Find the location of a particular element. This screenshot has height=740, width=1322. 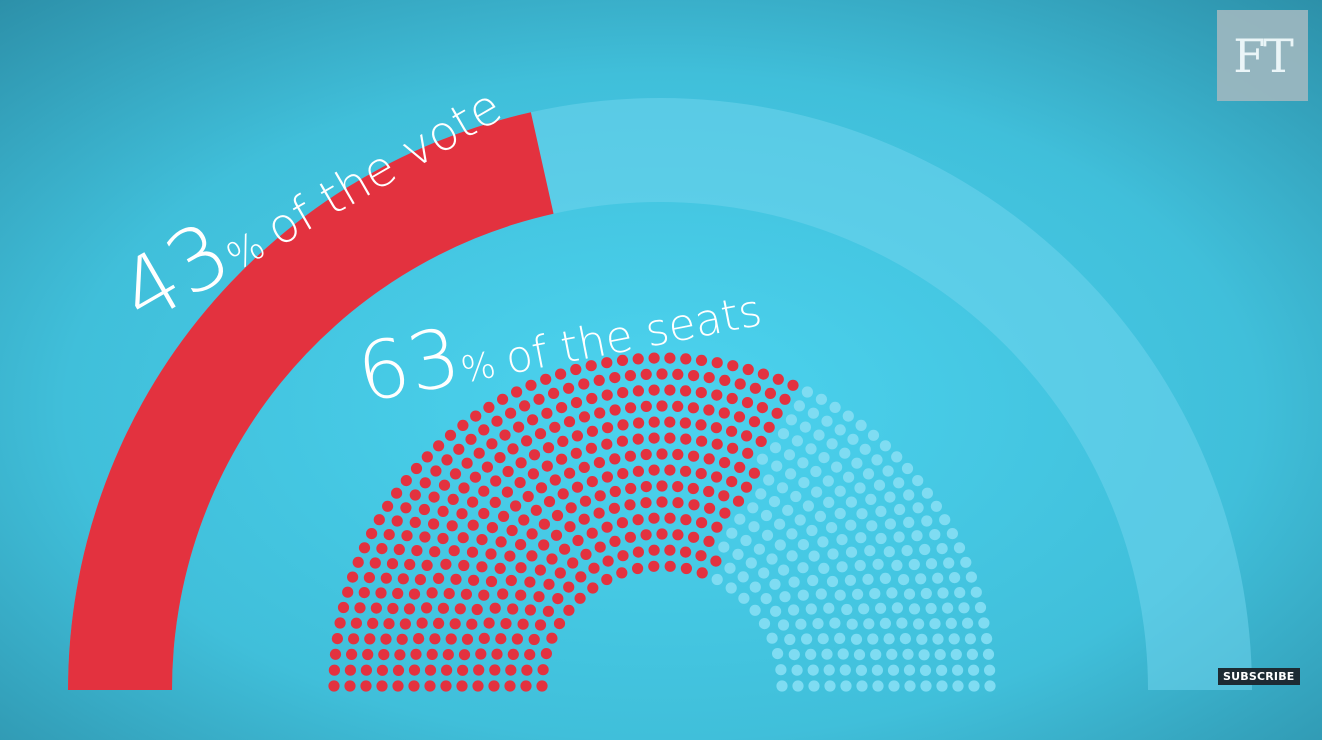

ft-logo: FT is located at coordinates (1262, 55).